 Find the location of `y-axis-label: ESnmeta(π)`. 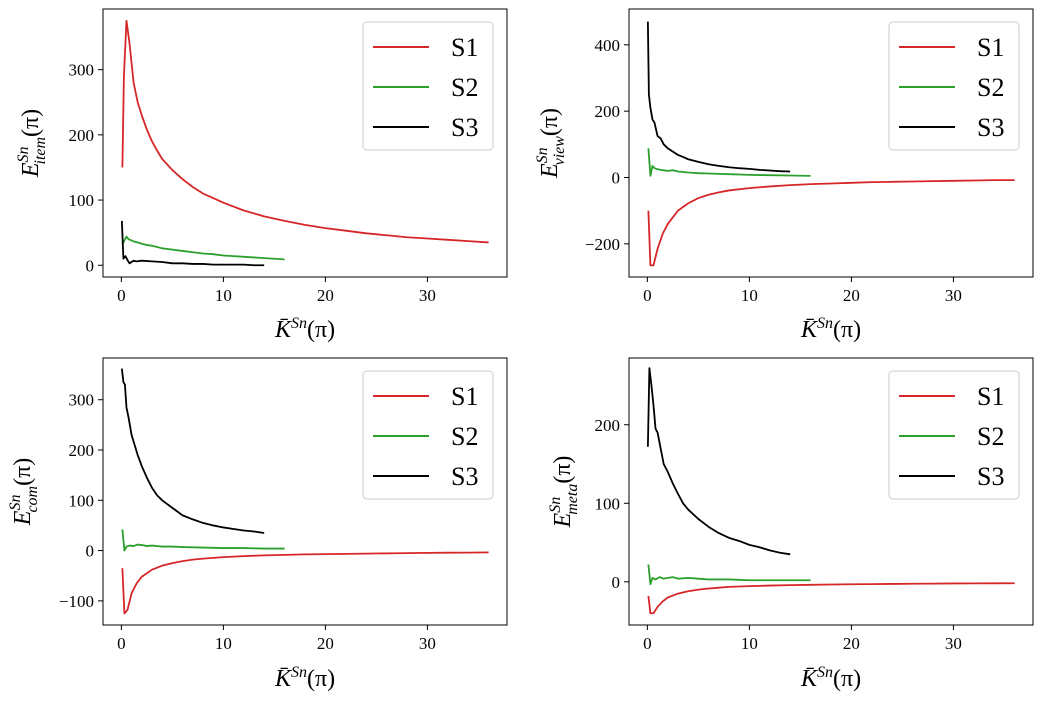

y-axis-label: ESnmeta(π) is located at coordinates (564, 492).